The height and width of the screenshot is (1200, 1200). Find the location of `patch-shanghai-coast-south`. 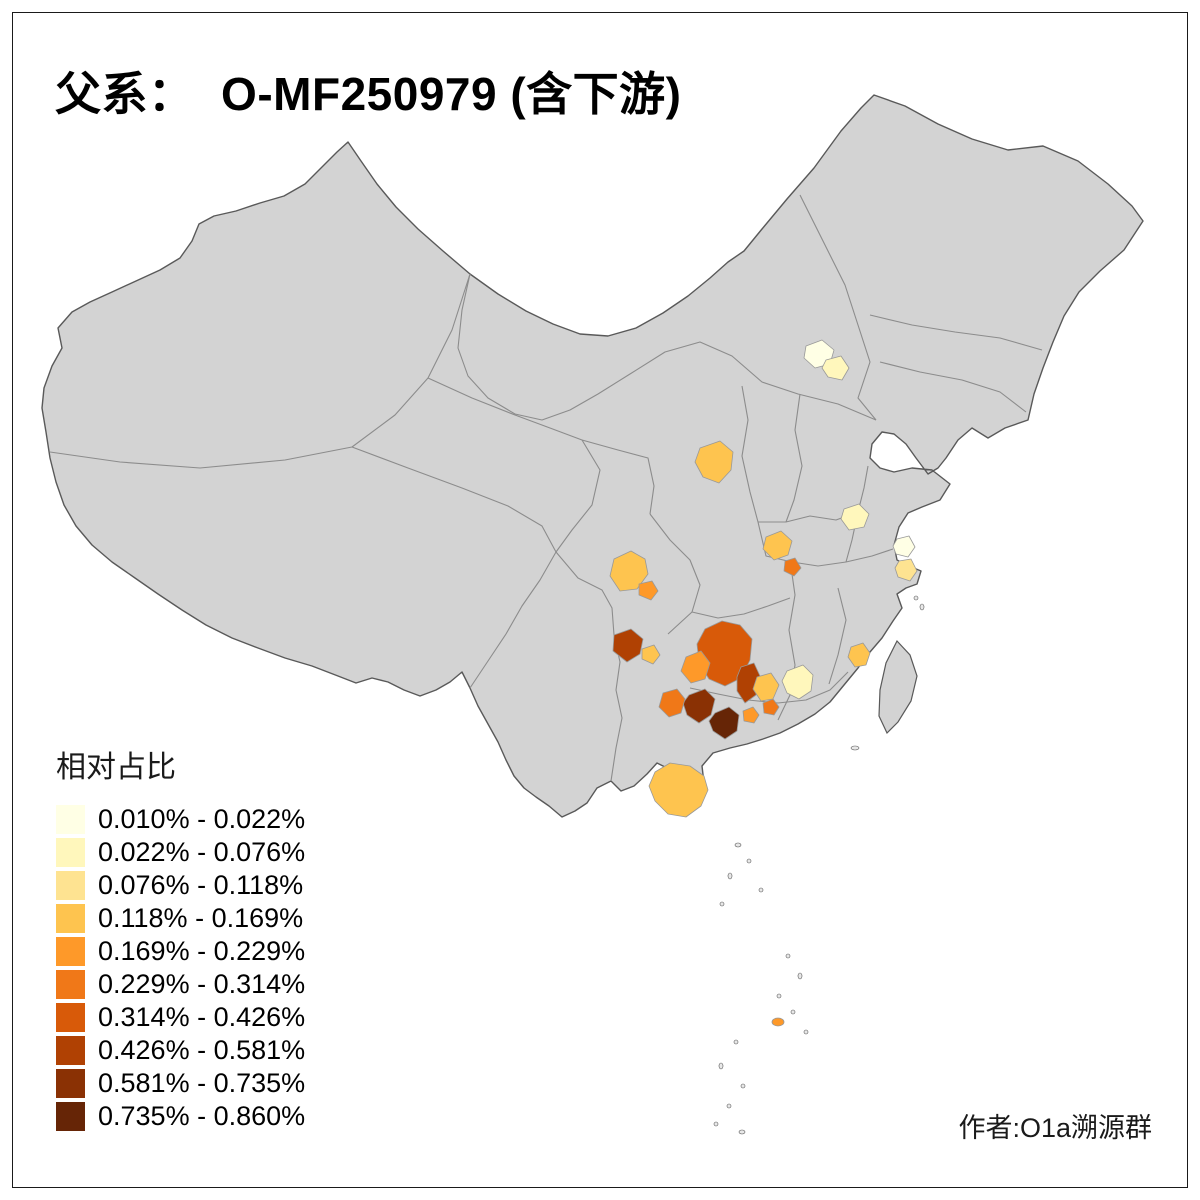

patch-shanghai-coast-south is located at coordinates (906, 570).